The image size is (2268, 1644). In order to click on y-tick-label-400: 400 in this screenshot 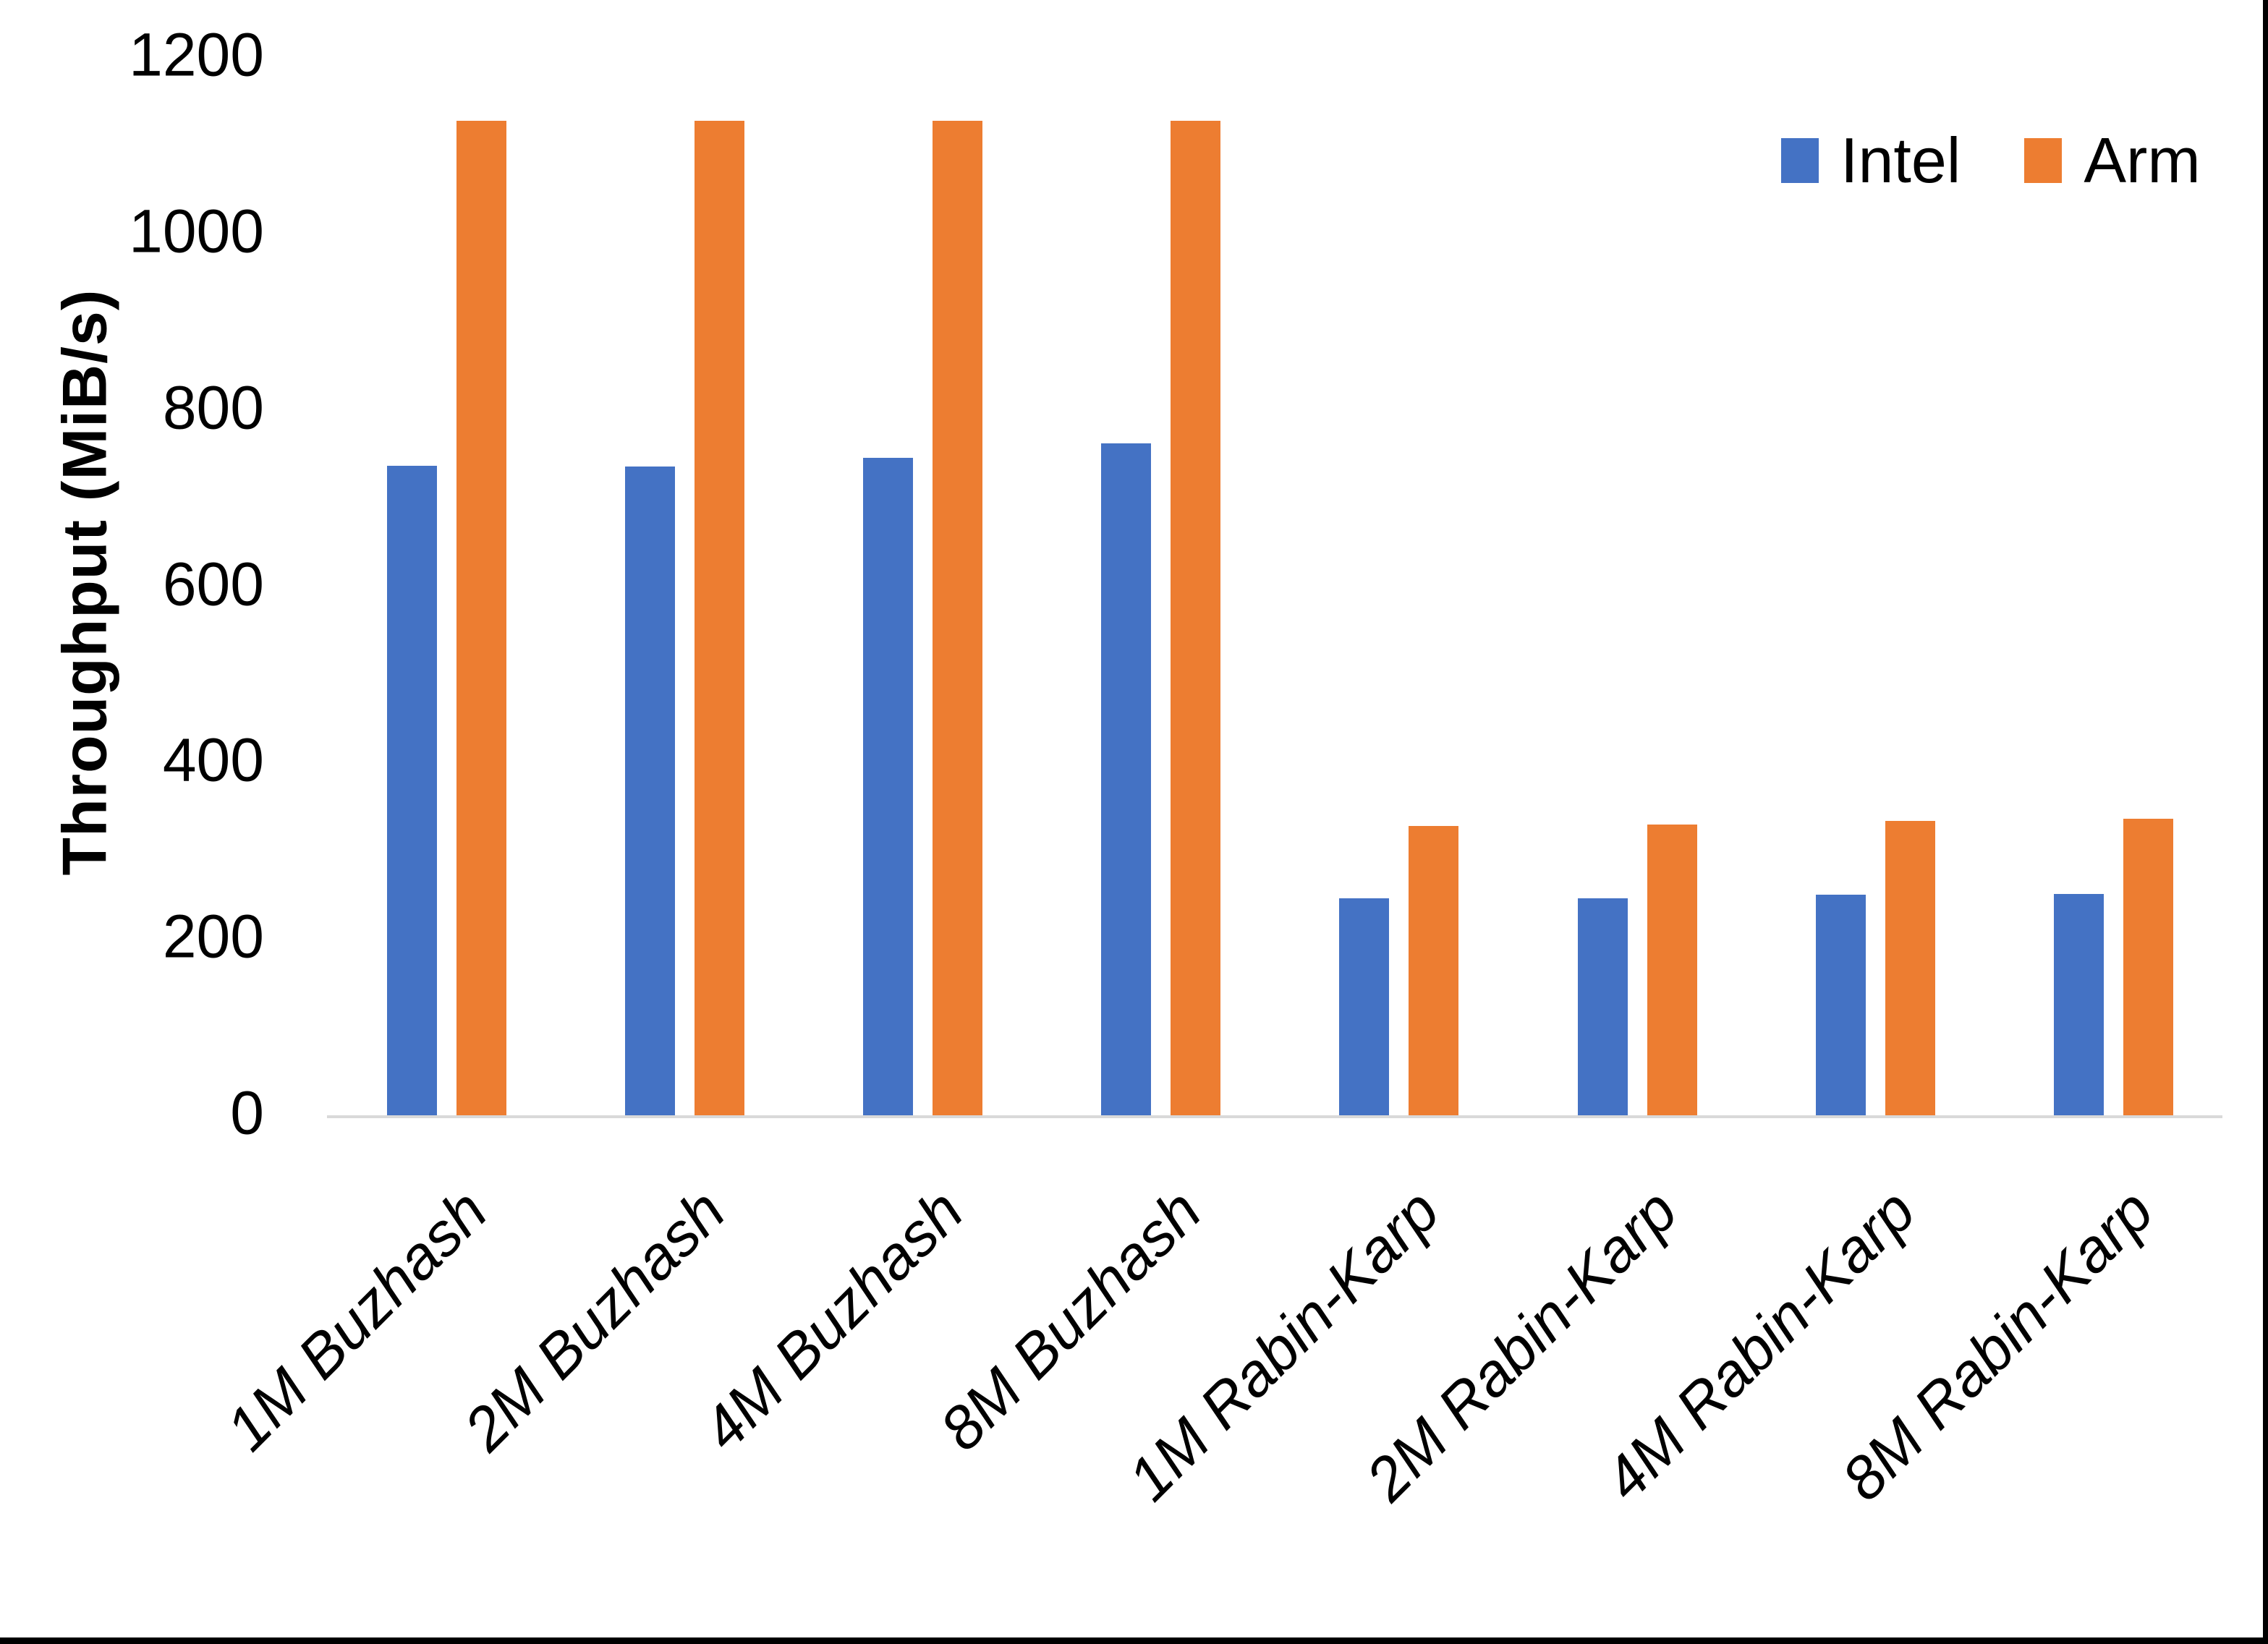, I will do `click(213, 760)`.